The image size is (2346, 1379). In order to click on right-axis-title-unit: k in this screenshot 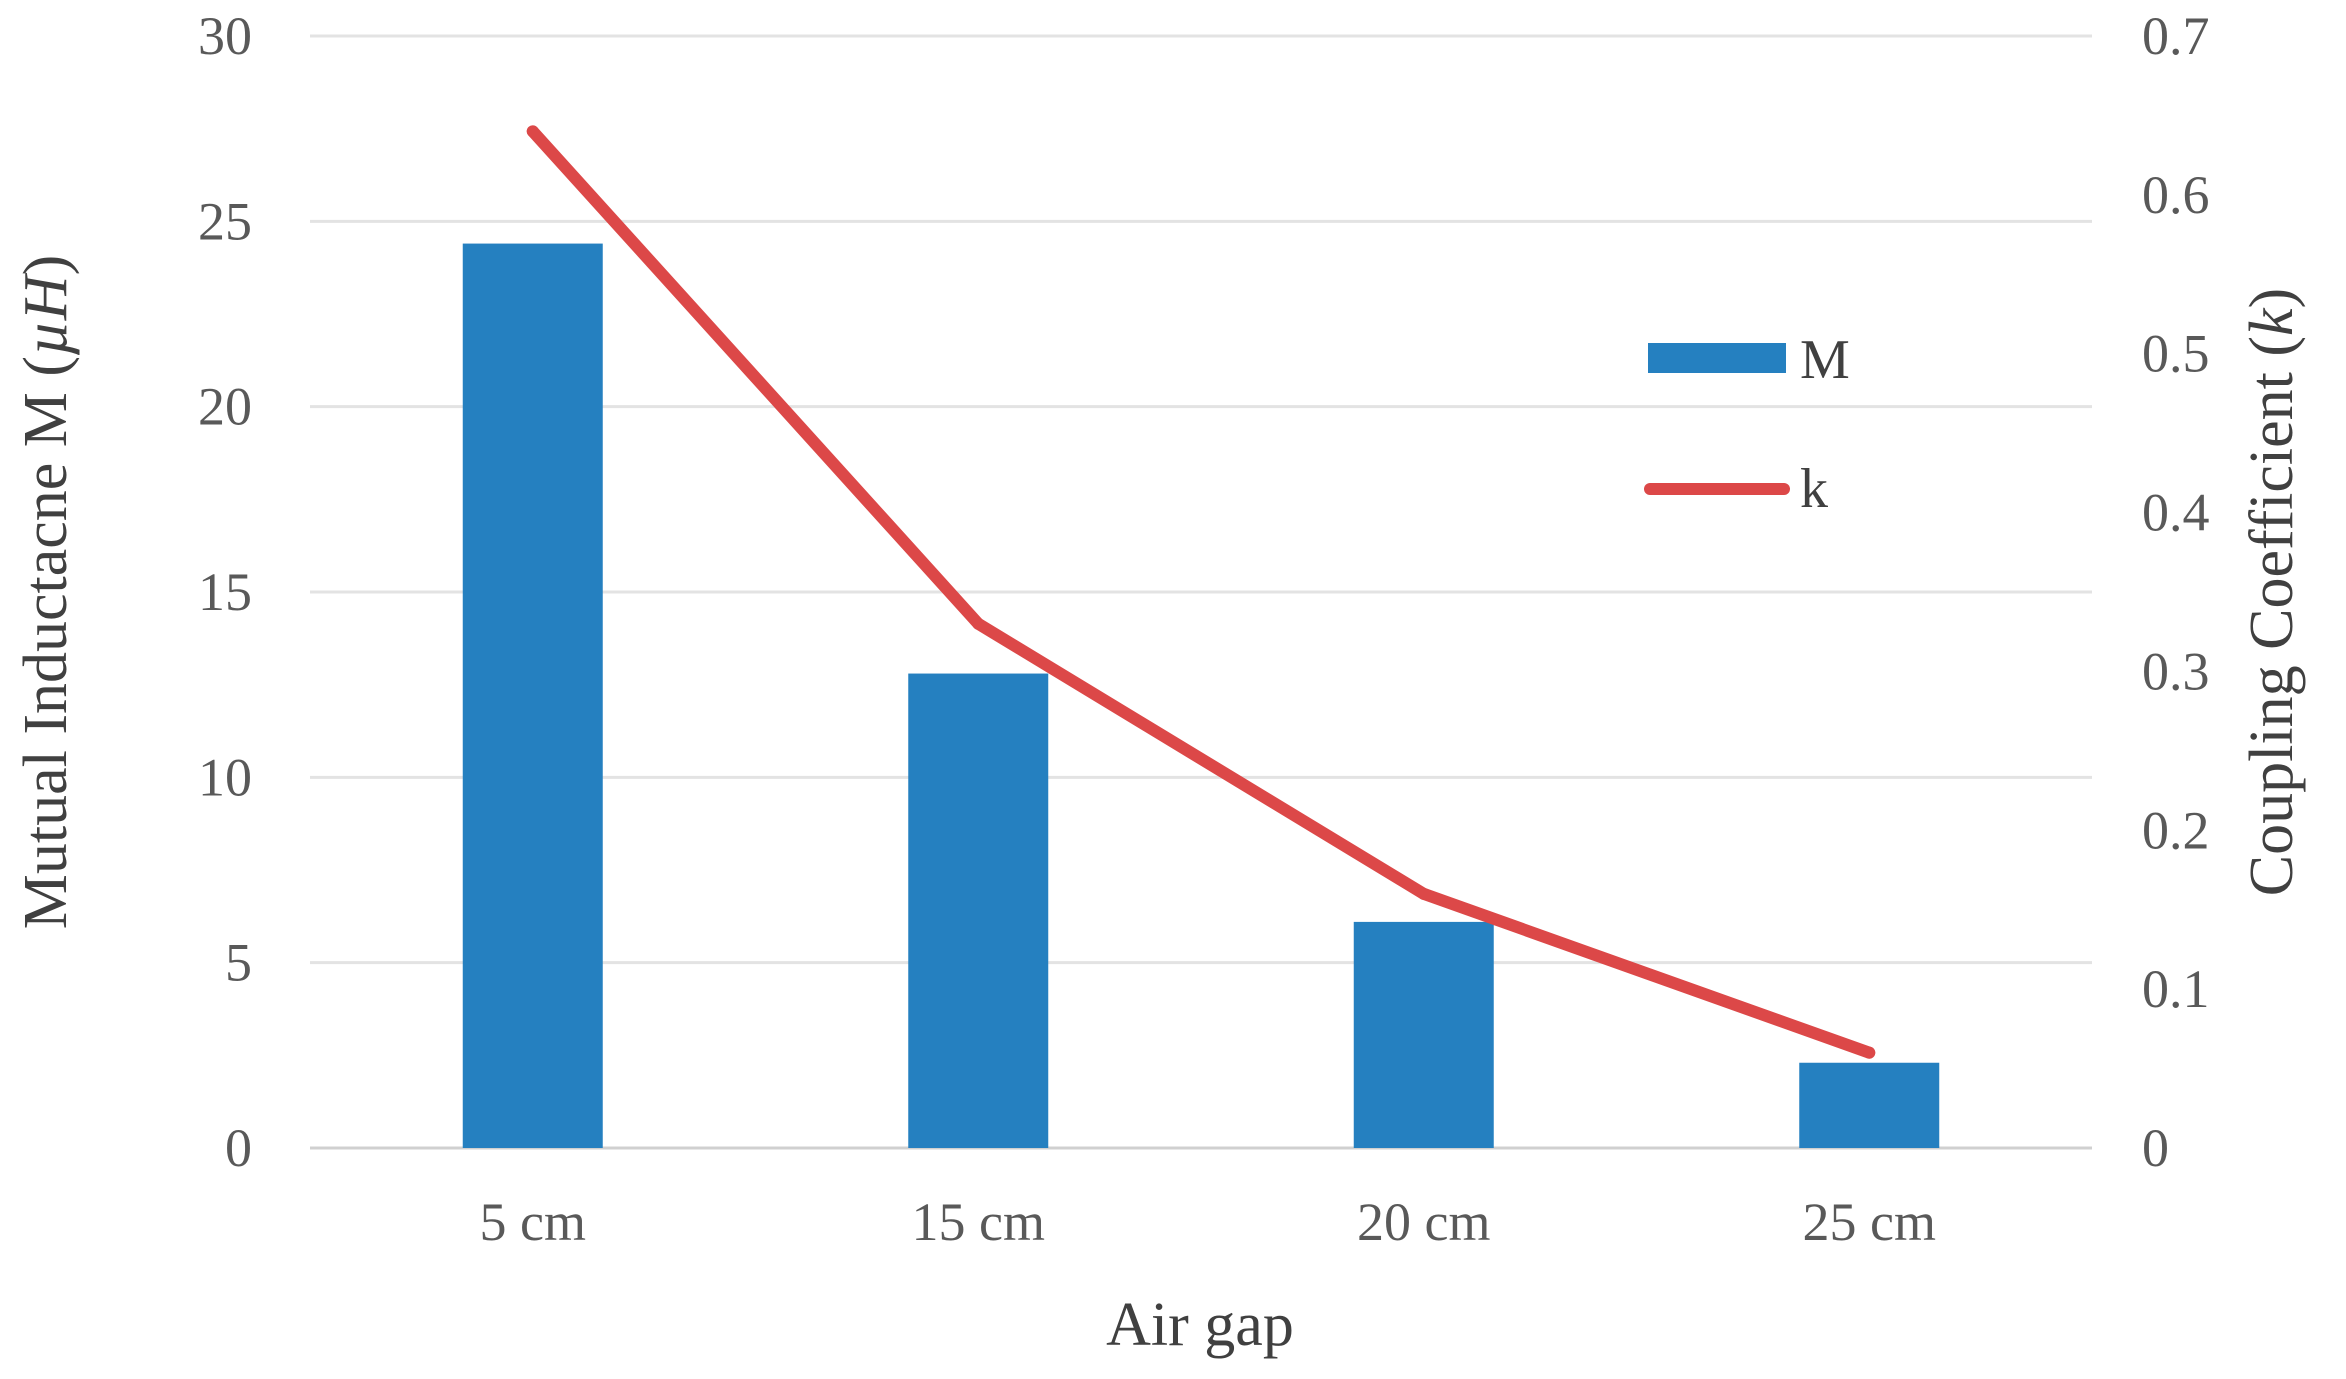, I will do `click(2272, 321)`.